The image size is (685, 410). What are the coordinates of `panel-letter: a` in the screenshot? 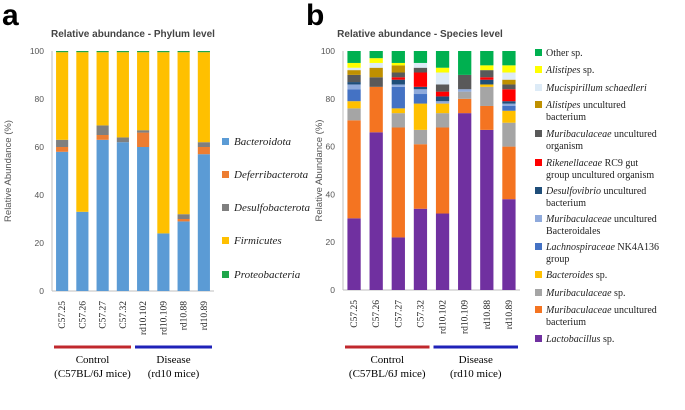 It's located at (10, 16).